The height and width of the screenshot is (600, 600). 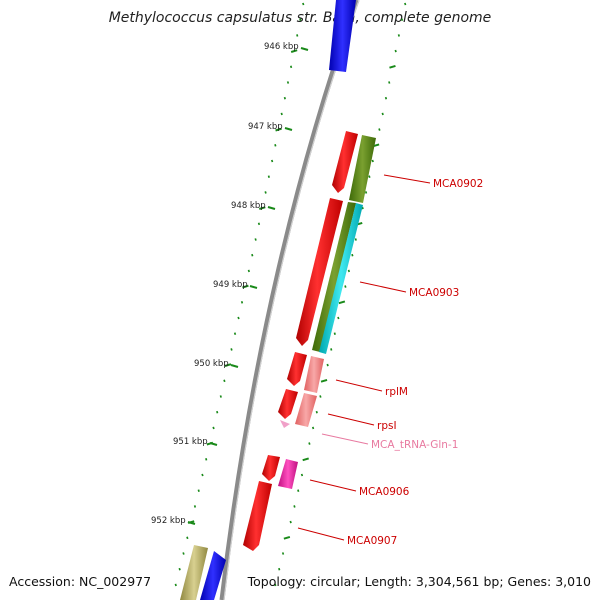 I want to click on kbp-tick-label: 950 kbp, so click(x=211, y=364).